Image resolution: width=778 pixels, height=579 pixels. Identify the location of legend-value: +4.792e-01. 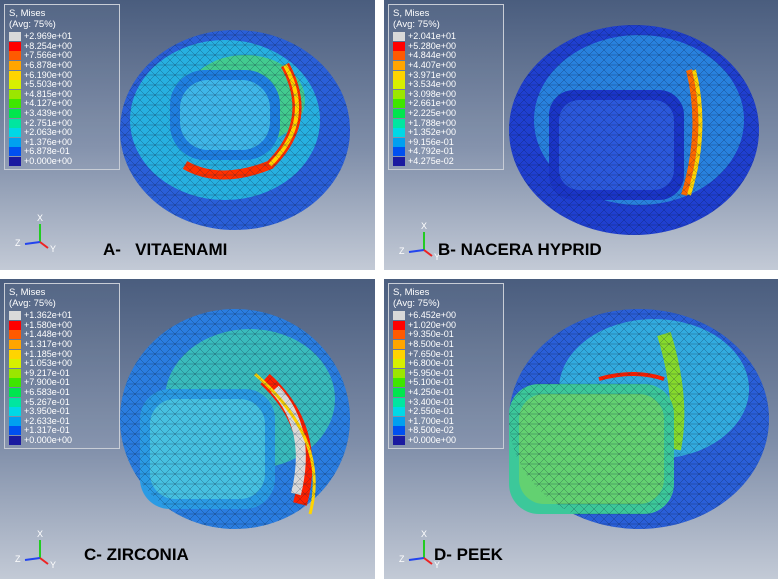
(431, 151).